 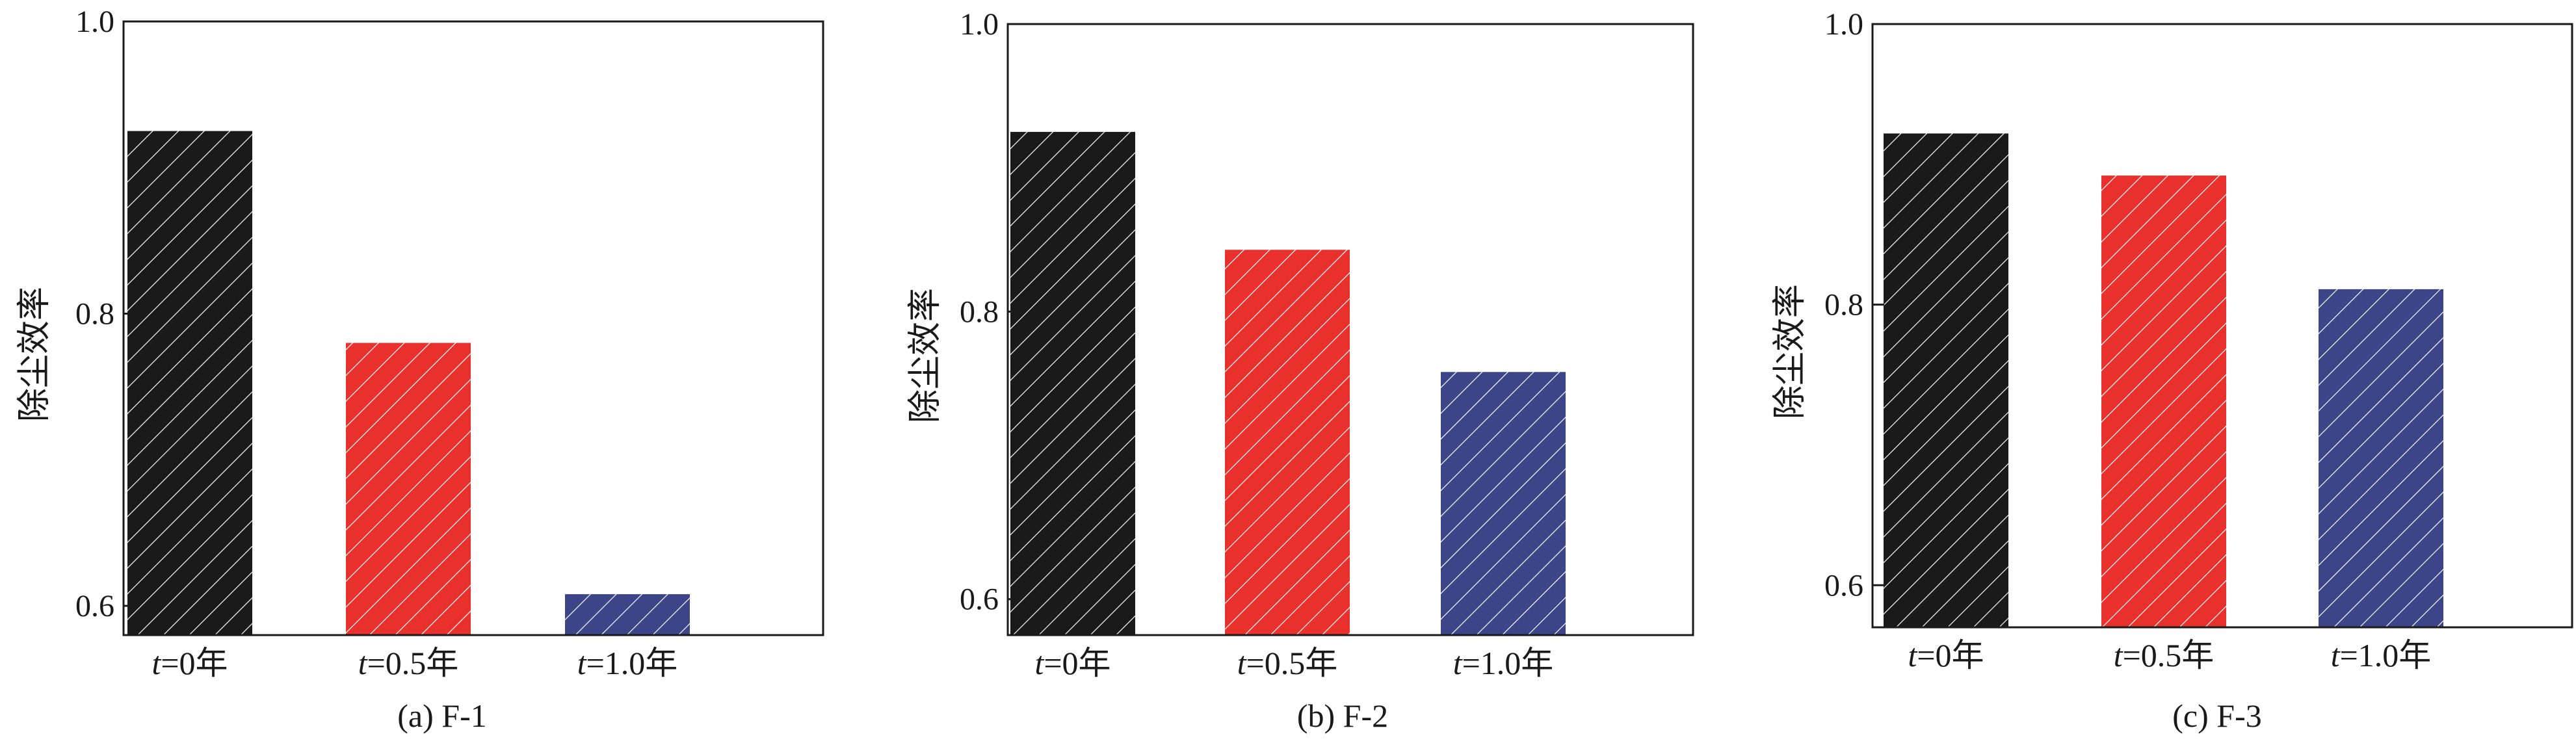 What do you see at coordinates (1342, 715) in the screenshot?
I see `panel-caption: (b) F-2` at bounding box center [1342, 715].